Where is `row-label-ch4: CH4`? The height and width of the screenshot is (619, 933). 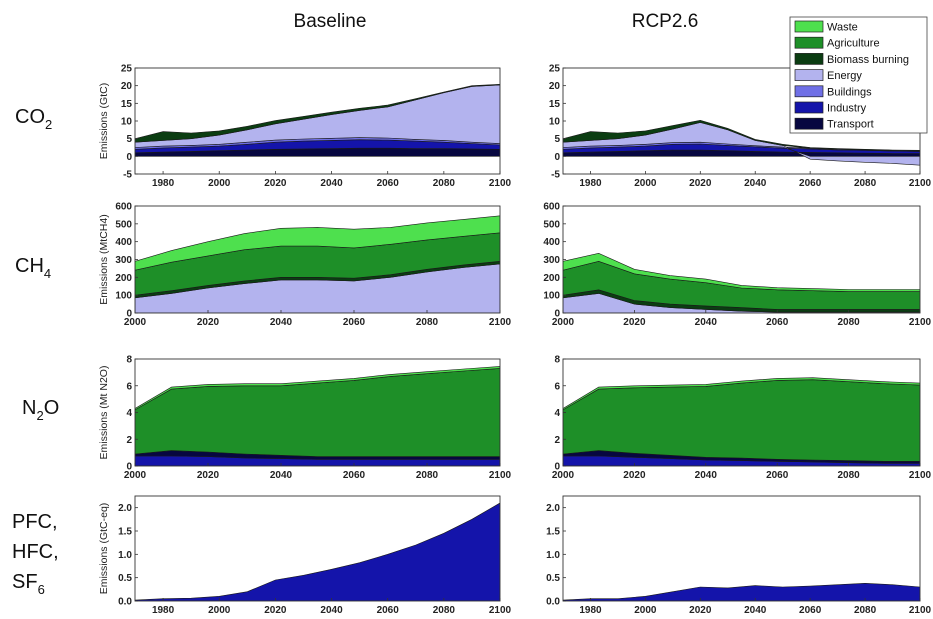 row-label-ch4: CH4 is located at coordinates (33, 268).